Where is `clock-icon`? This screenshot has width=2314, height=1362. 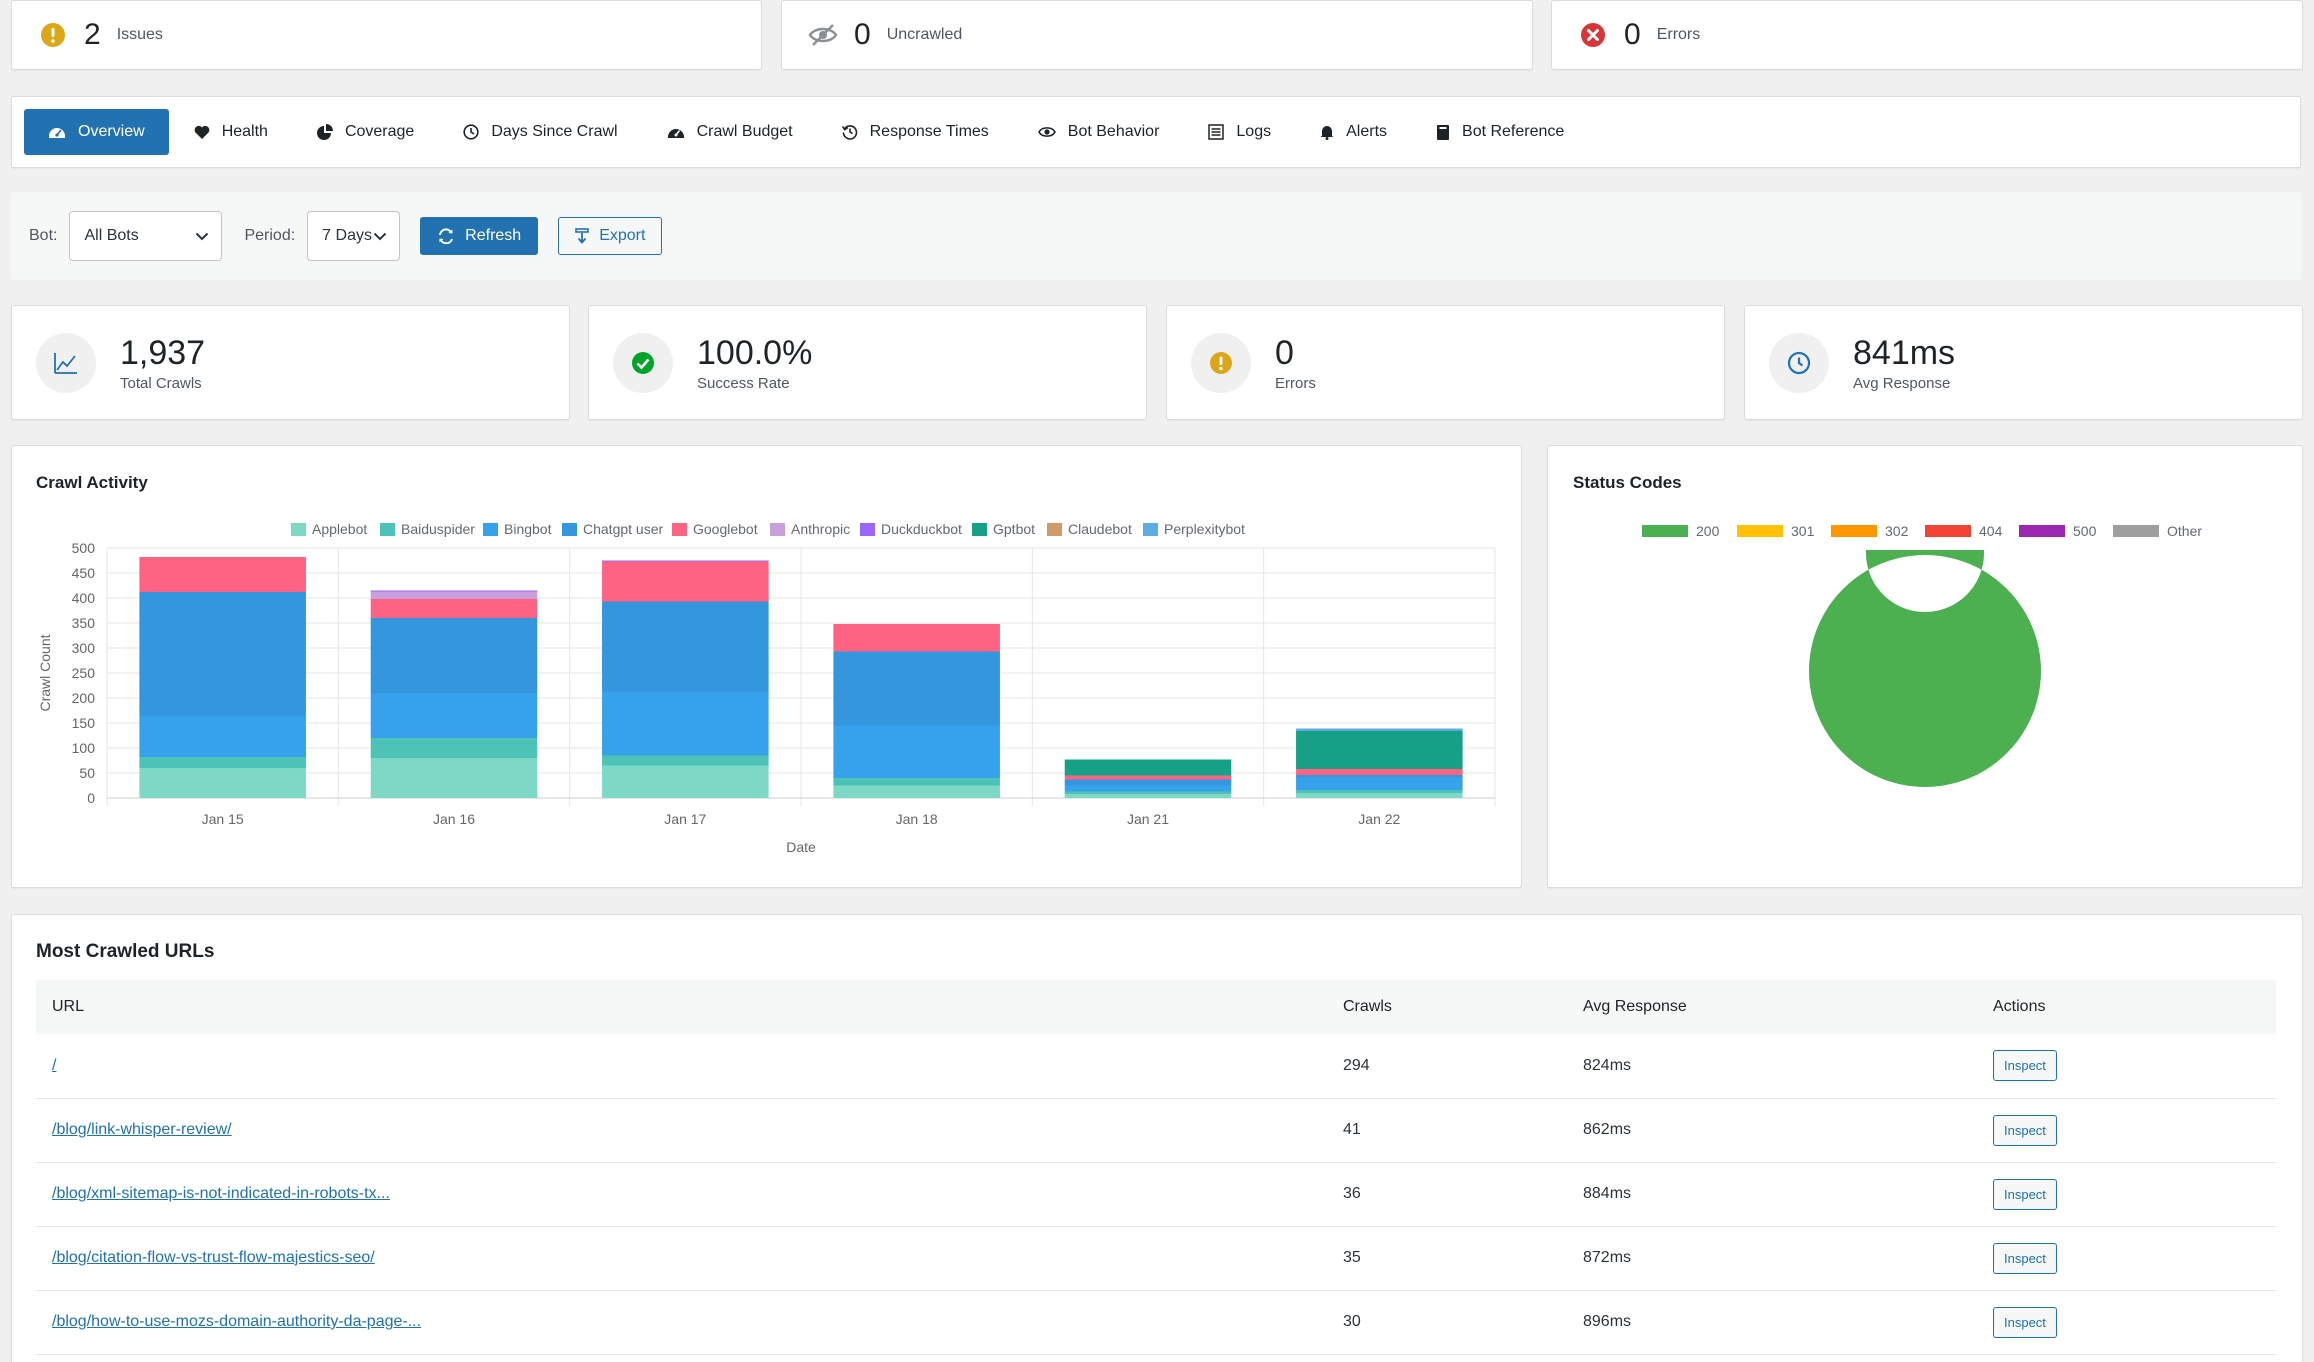
clock-icon is located at coordinates (471, 132).